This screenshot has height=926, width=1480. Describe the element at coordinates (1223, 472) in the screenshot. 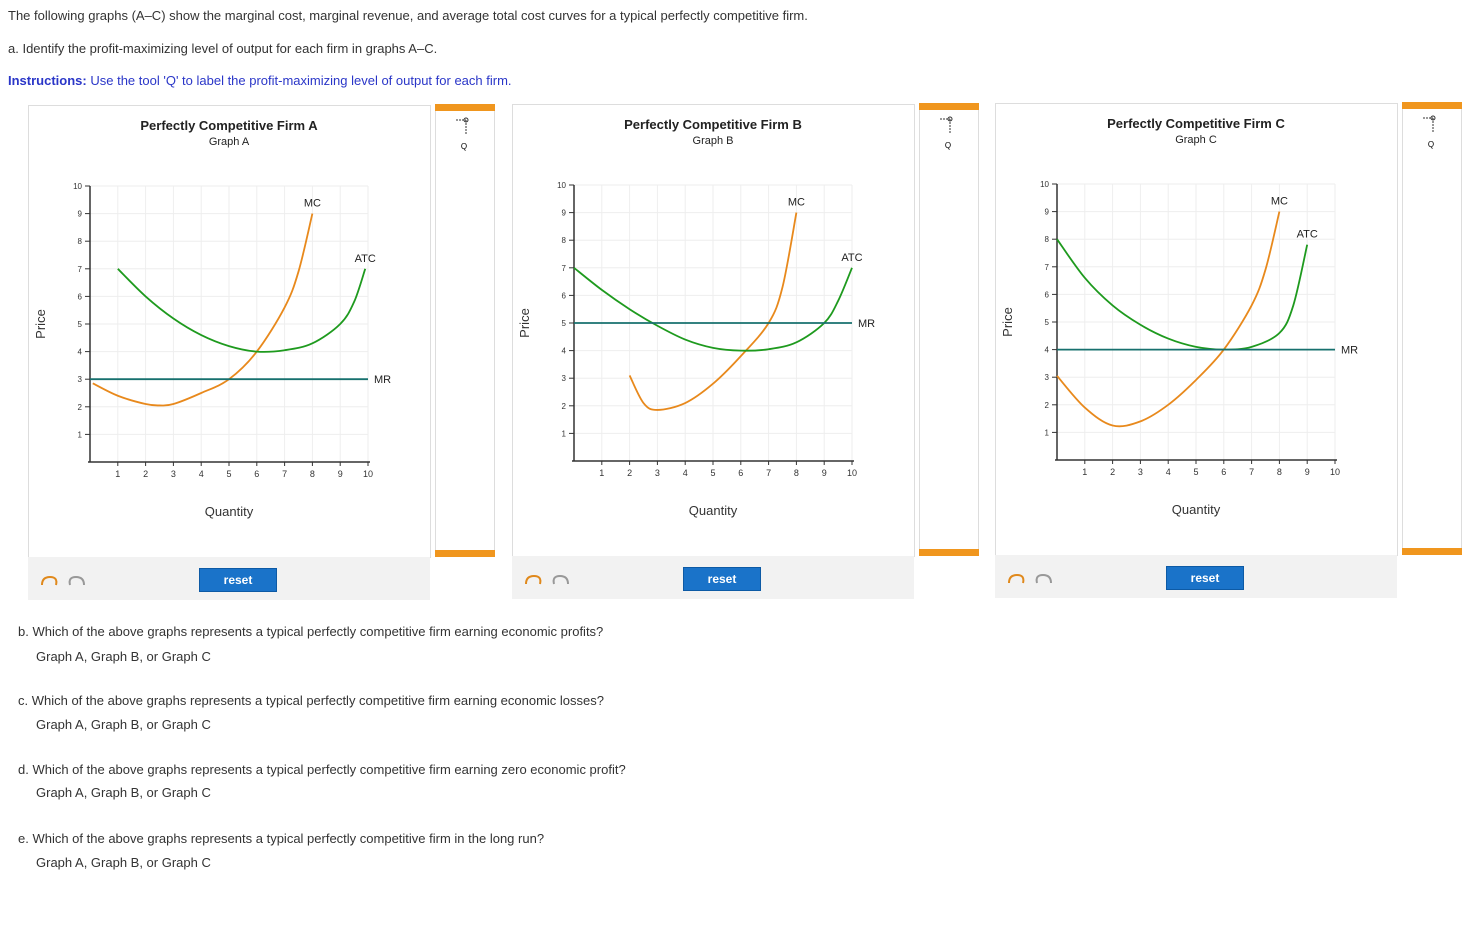

I see `x-tick-label: 6` at that location.